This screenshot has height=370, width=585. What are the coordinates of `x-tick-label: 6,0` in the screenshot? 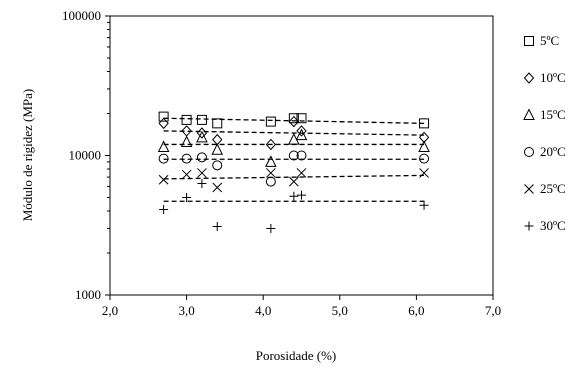 It's located at (416, 310).